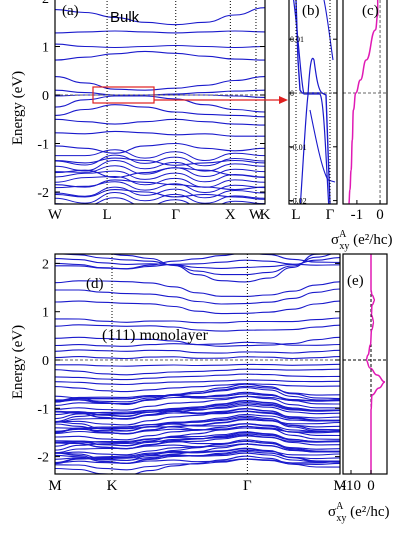 The height and width of the screenshot is (536, 414). I want to click on y-tick-label: 0.01, so click(297, 39).